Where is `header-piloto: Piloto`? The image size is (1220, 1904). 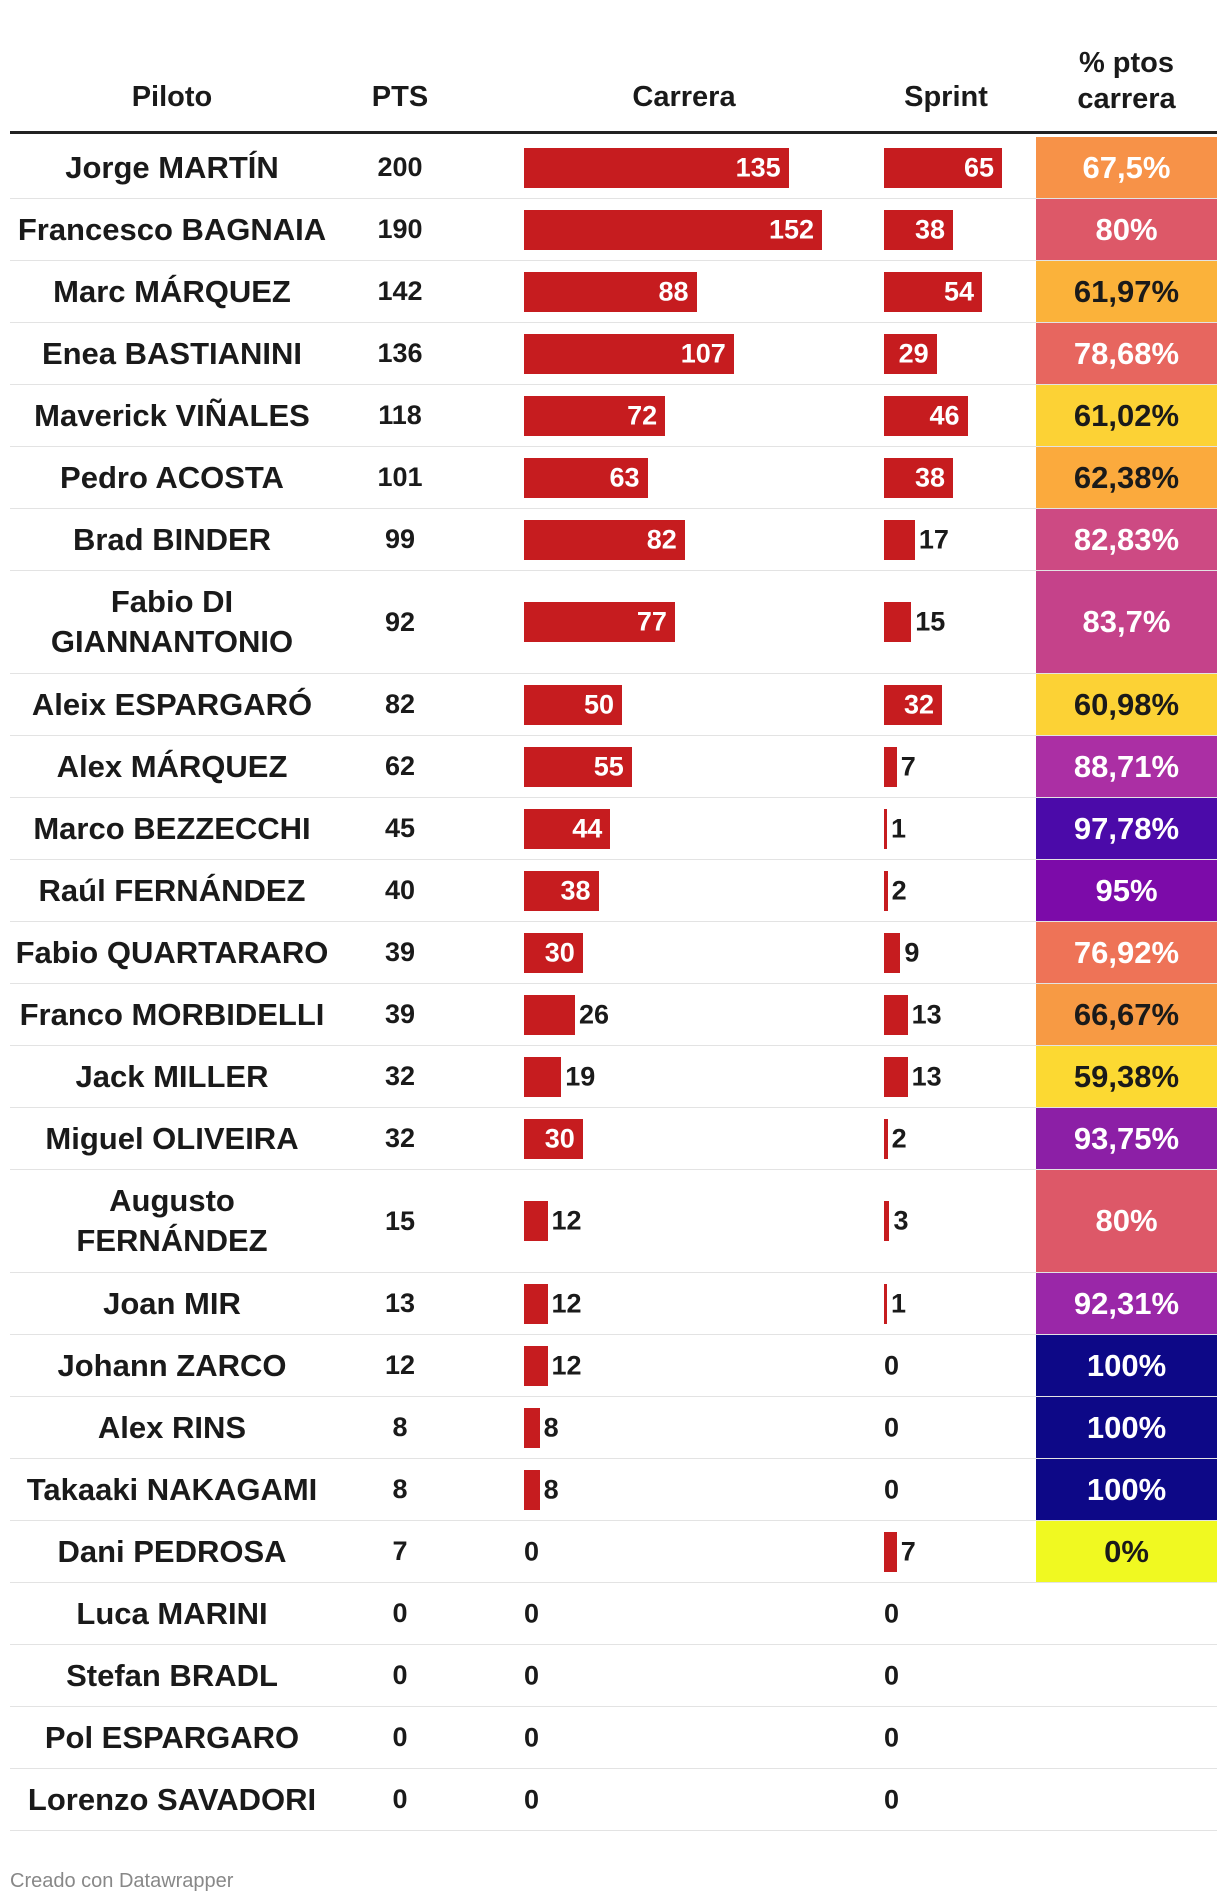 header-piloto: Piloto is located at coordinates (172, 97).